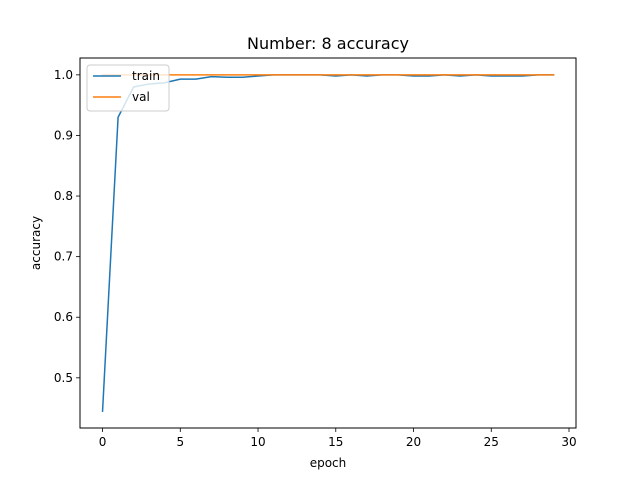  Describe the element at coordinates (491, 442) in the screenshot. I see `x-tick-label: 25` at that location.